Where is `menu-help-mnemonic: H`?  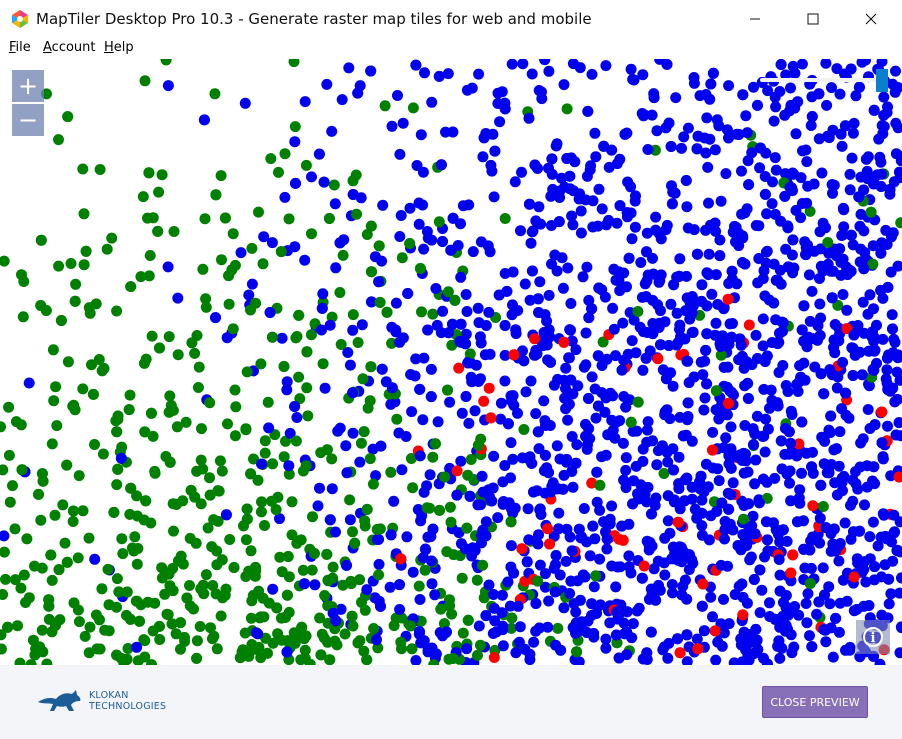
menu-help-mnemonic: H is located at coordinates (109, 47).